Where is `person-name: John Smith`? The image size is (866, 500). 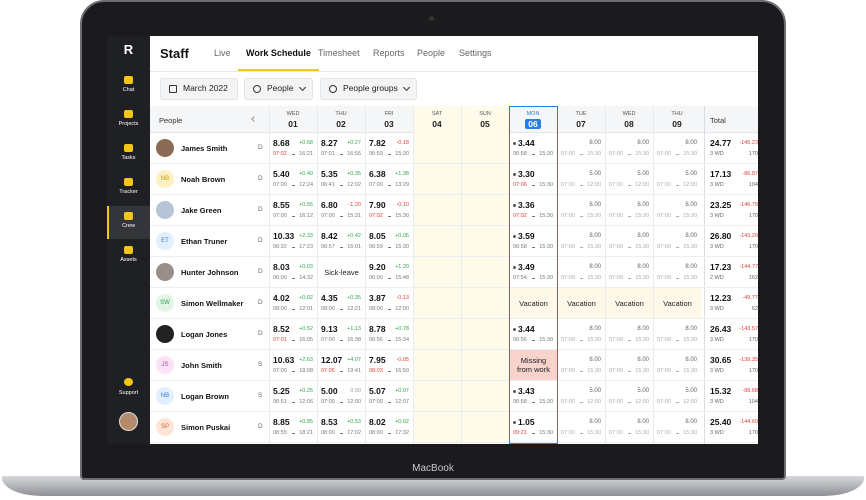
person-name: John Smith is located at coordinates (201, 365).